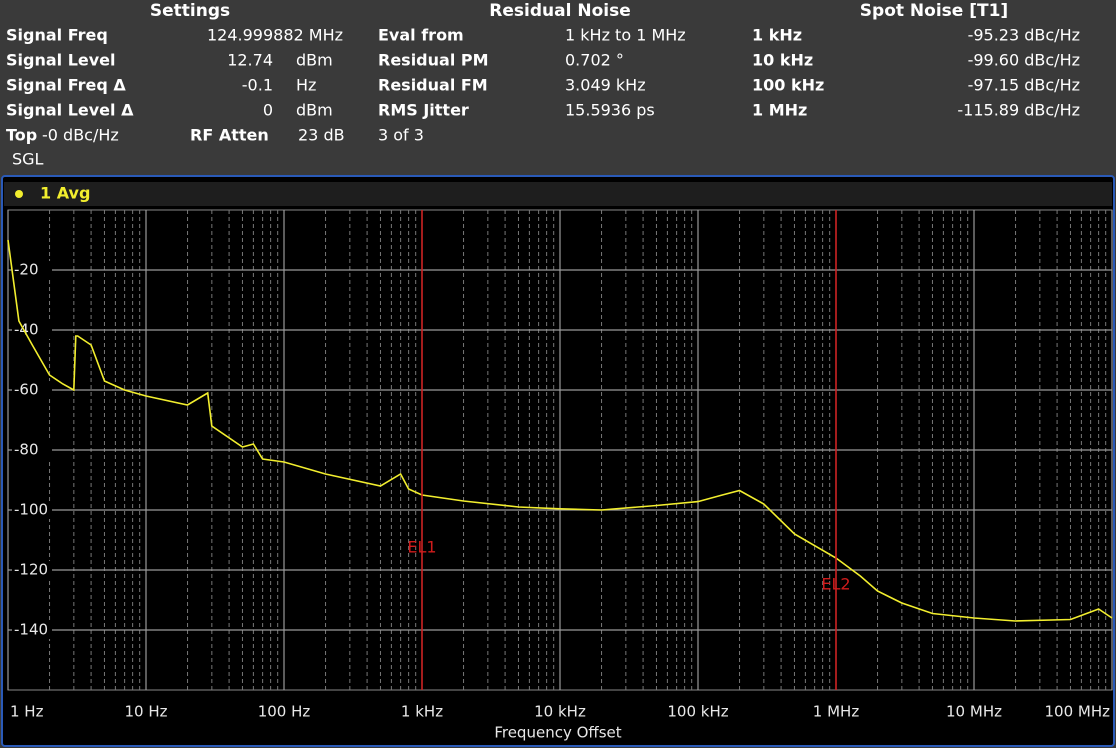 The image size is (1116, 748). What do you see at coordinates (321, 135) in the screenshot?
I see `atten-value: 23 dB` at bounding box center [321, 135].